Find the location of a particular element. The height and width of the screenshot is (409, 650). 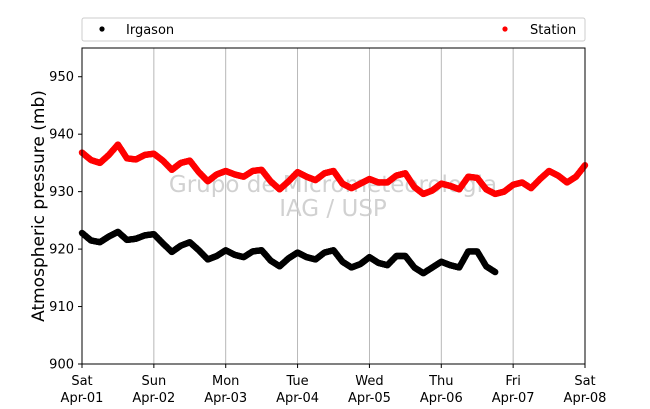

legend-frame is located at coordinates (333, 29).